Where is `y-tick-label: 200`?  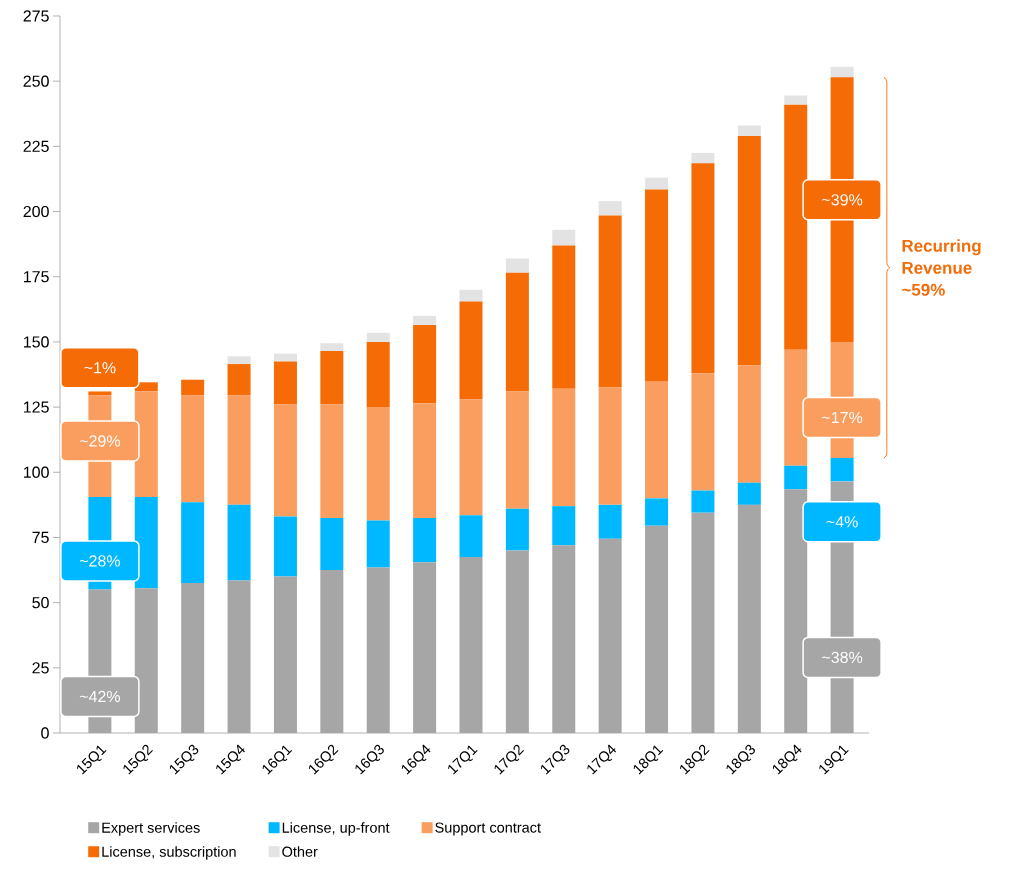 y-tick-label: 200 is located at coordinates (36, 211).